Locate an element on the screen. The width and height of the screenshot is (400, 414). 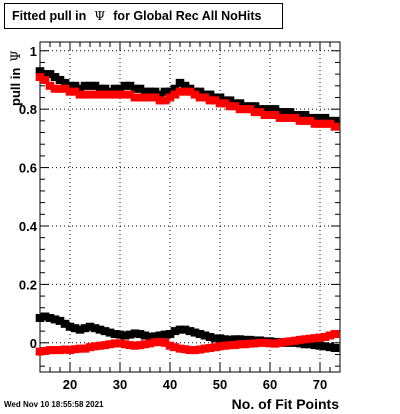
y-tick-label: 0.8 is located at coordinates (28, 109).